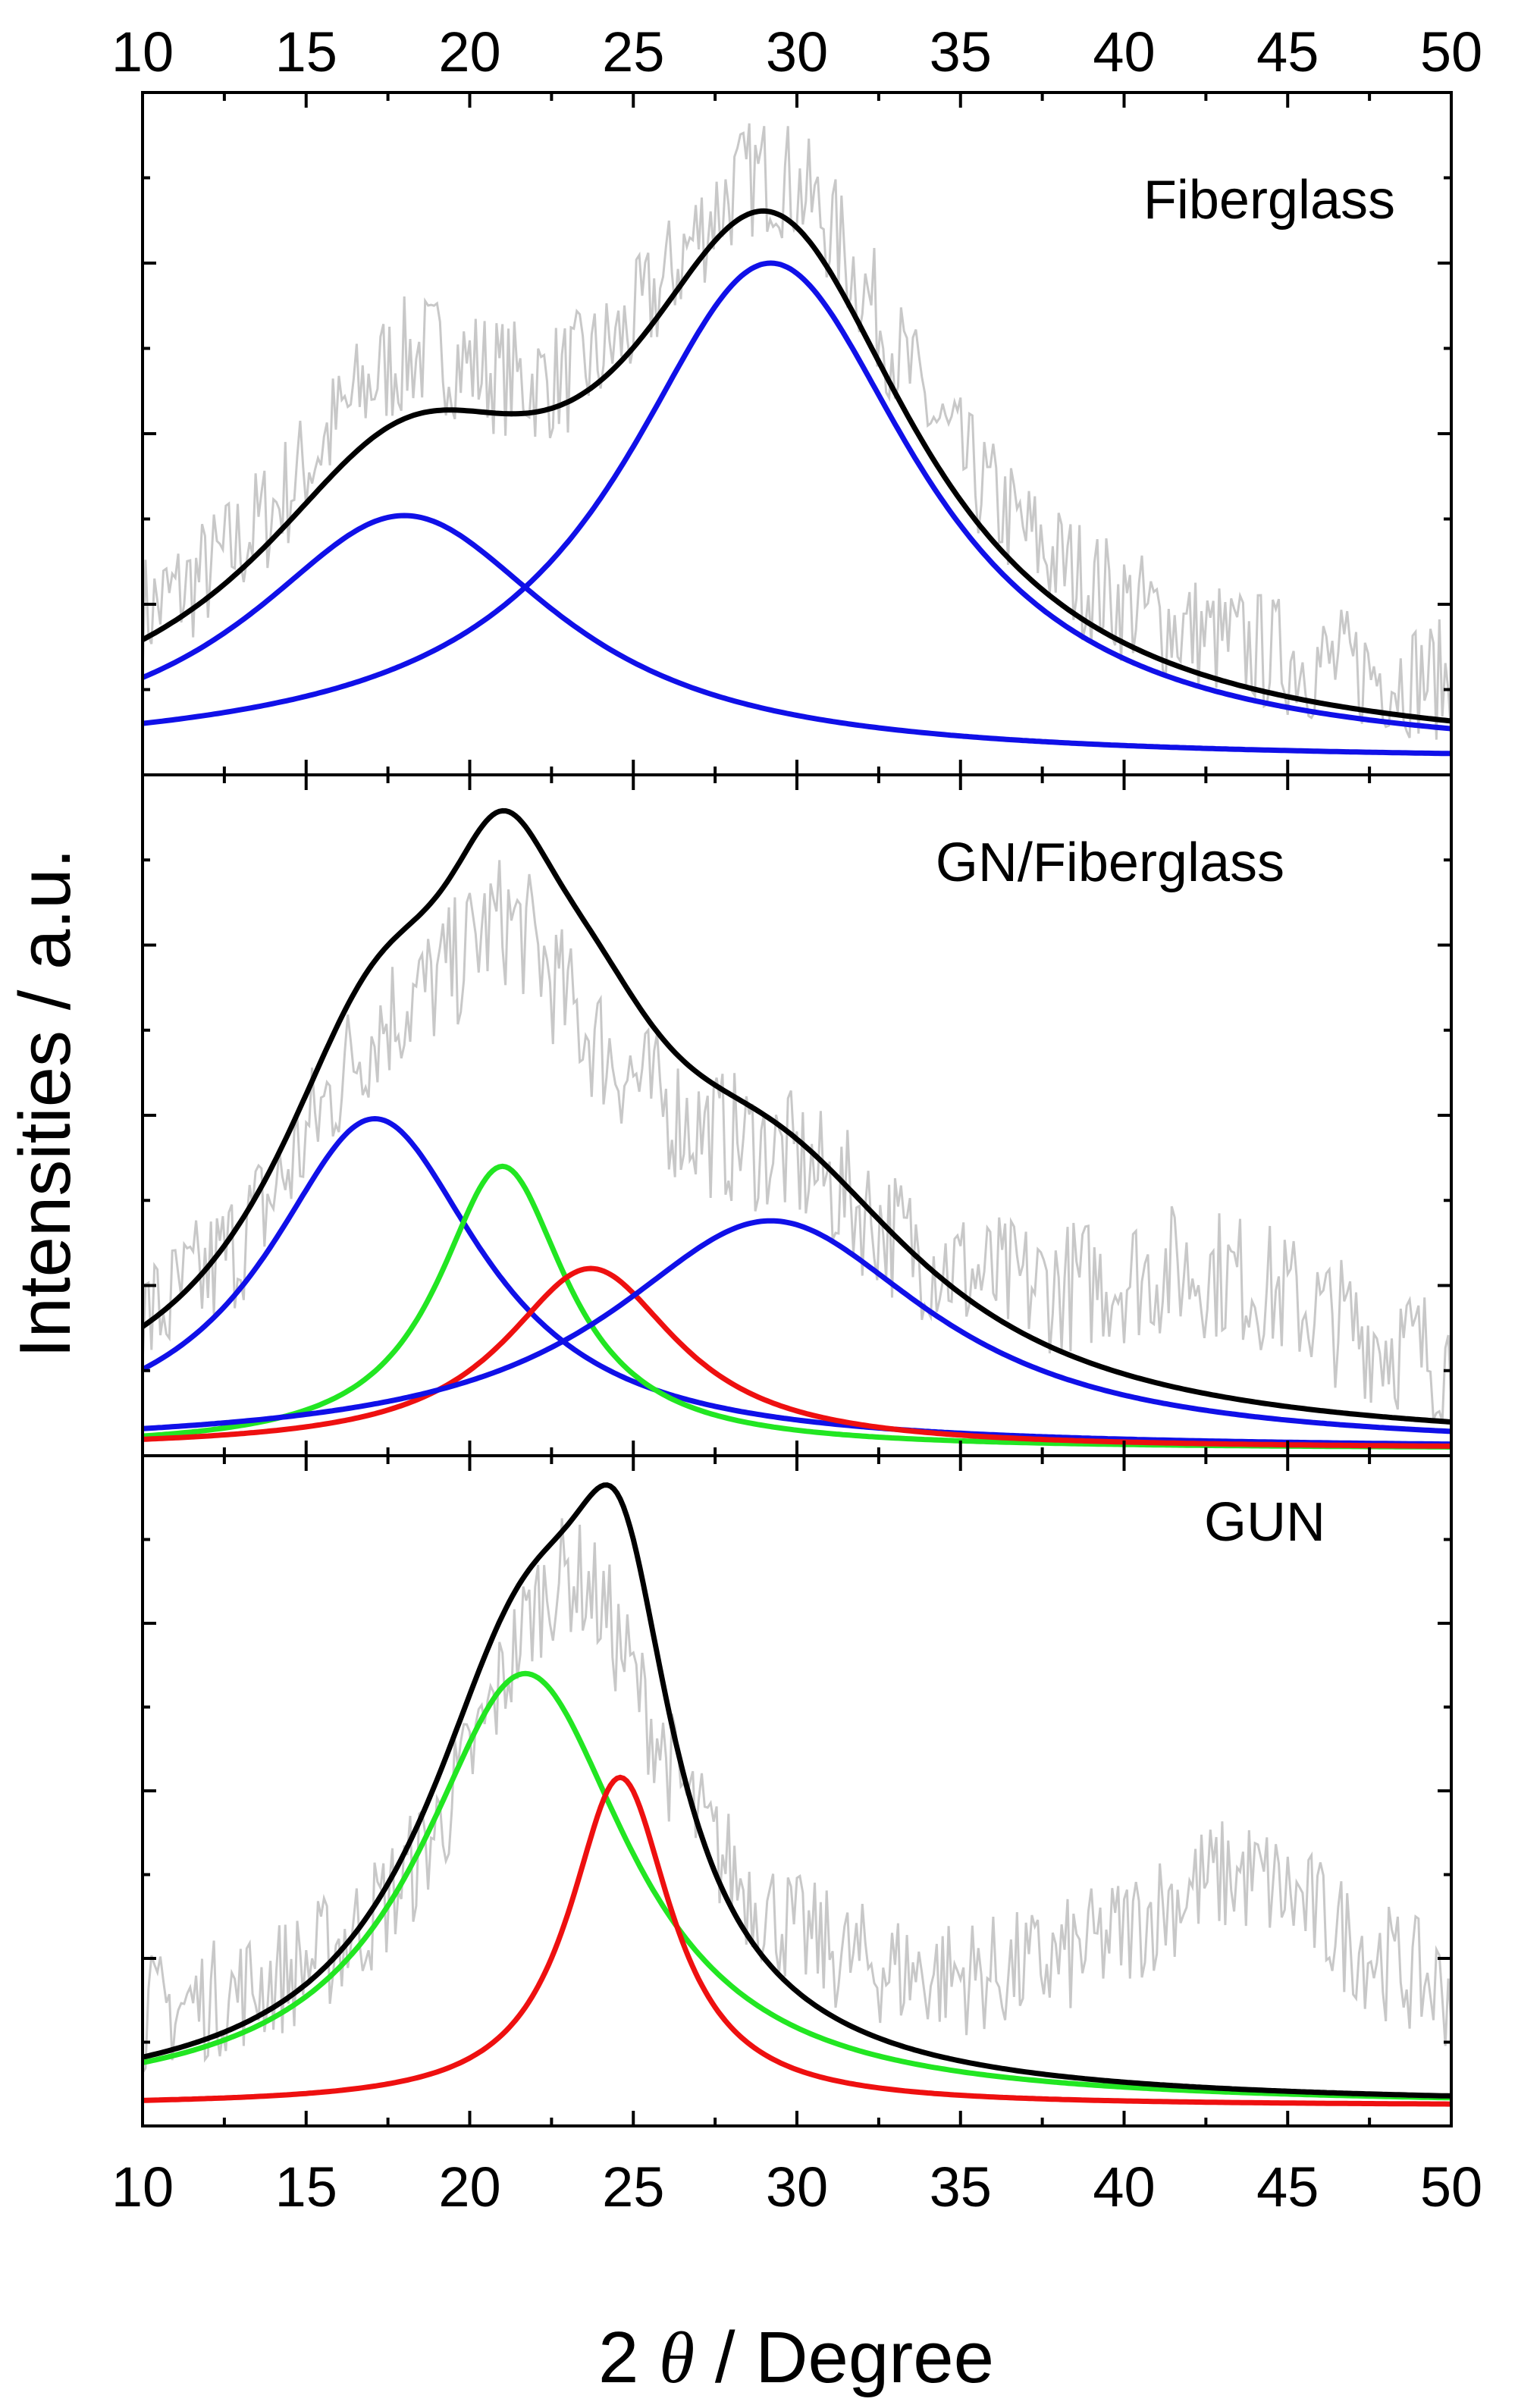 The height and width of the screenshot is (2408, 1518). I want to click on top-x-tick-labels: 10 15 20 25 30 35 40 45 50, so click(796, 51).